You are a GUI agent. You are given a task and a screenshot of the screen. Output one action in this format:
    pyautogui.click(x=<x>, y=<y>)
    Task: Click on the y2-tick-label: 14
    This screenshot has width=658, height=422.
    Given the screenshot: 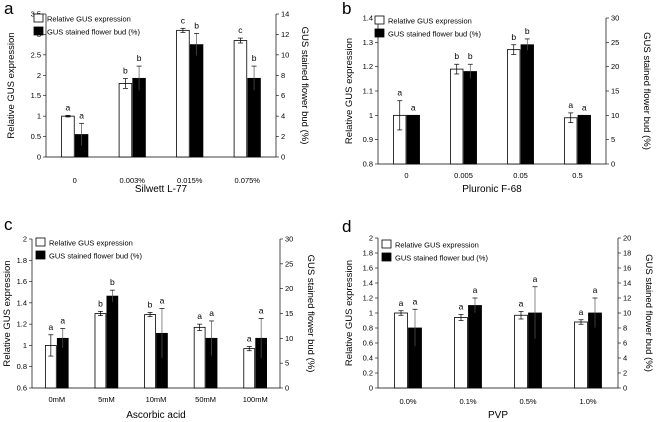 What is the action you would take?
    pyautogui.click(x=627, y=283)
    